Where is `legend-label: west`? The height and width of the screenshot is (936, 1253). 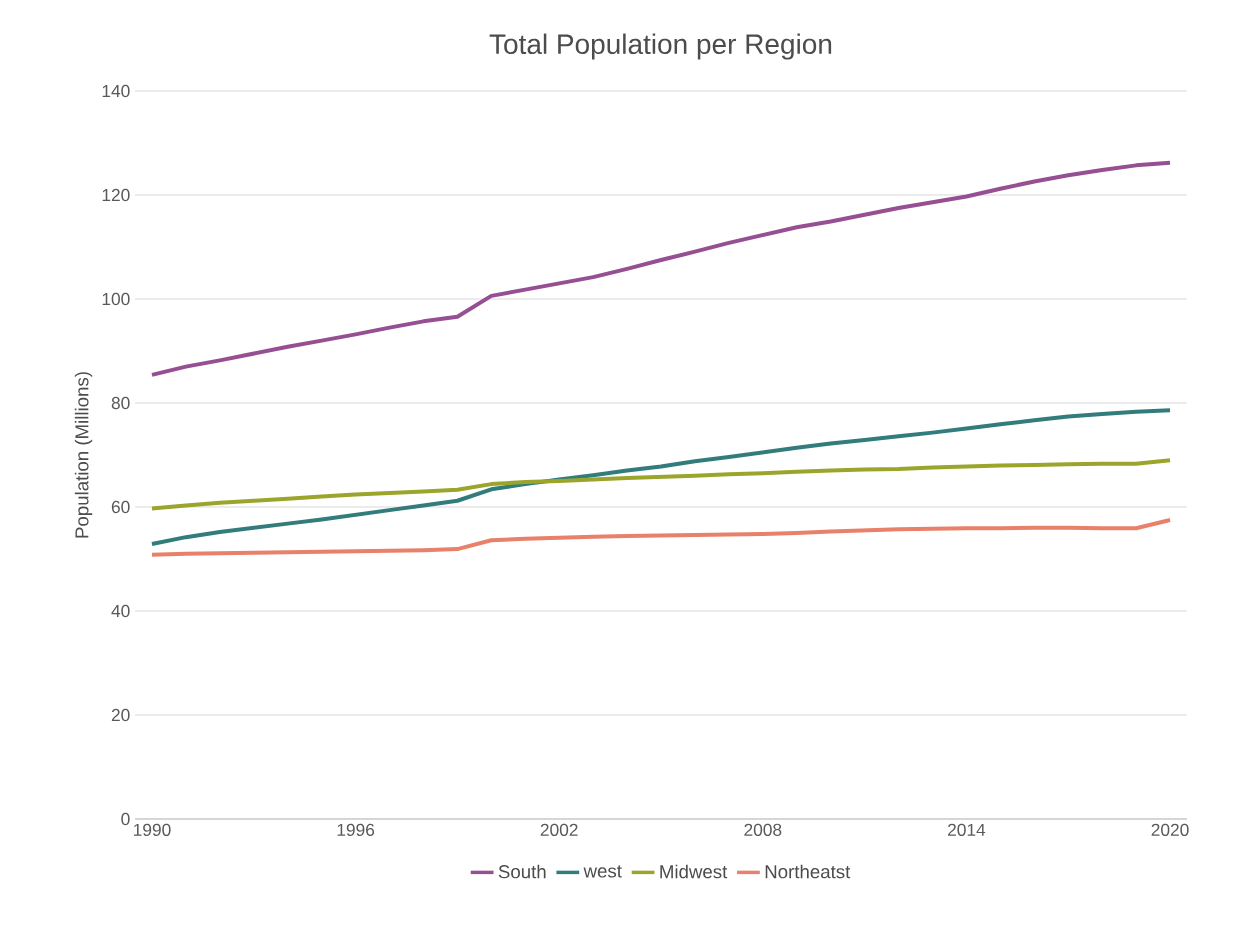
legend-label: west is located at coordinates (602, 871).